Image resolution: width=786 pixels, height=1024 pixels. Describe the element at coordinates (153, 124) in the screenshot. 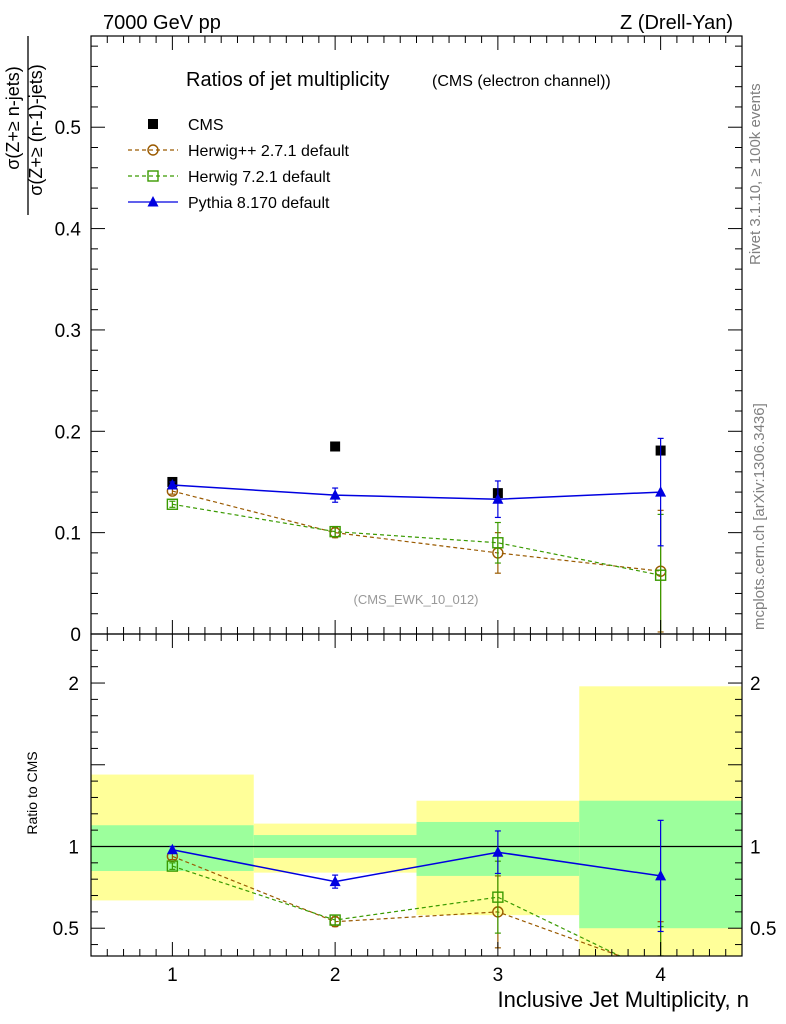

I see `legend-marker-cms` at that location.